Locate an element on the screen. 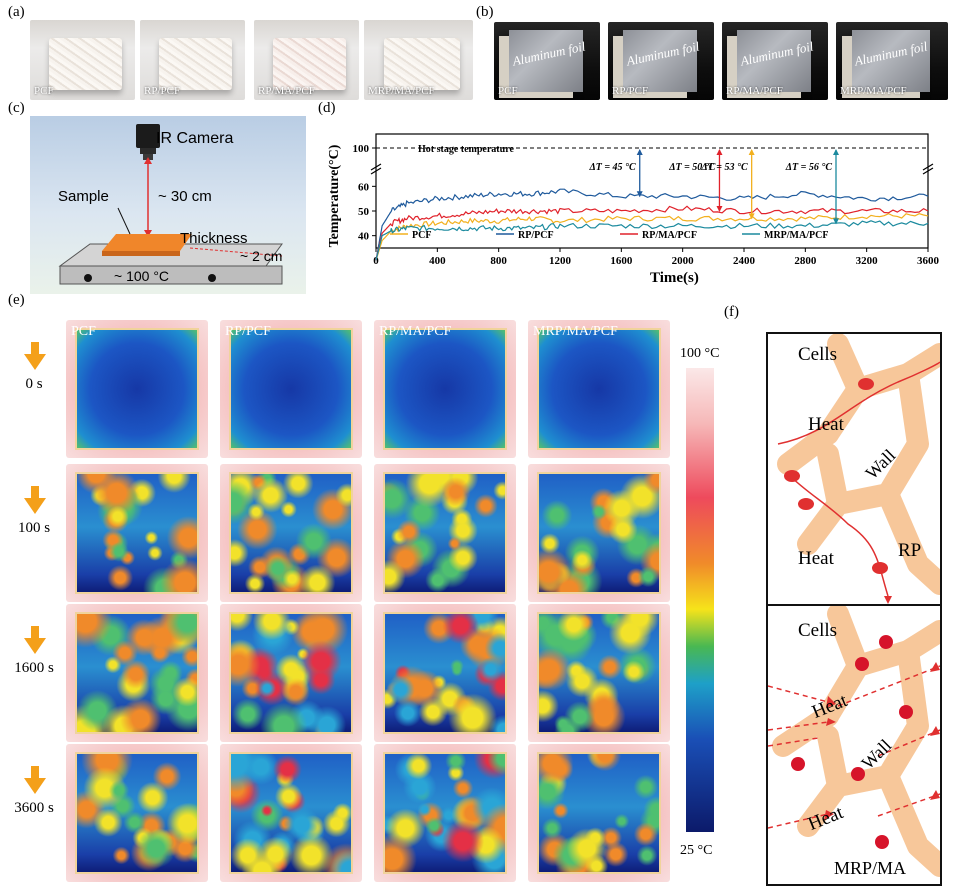  delta-t-label: ΔT = 50 °C is located at coordinates (692, 167).